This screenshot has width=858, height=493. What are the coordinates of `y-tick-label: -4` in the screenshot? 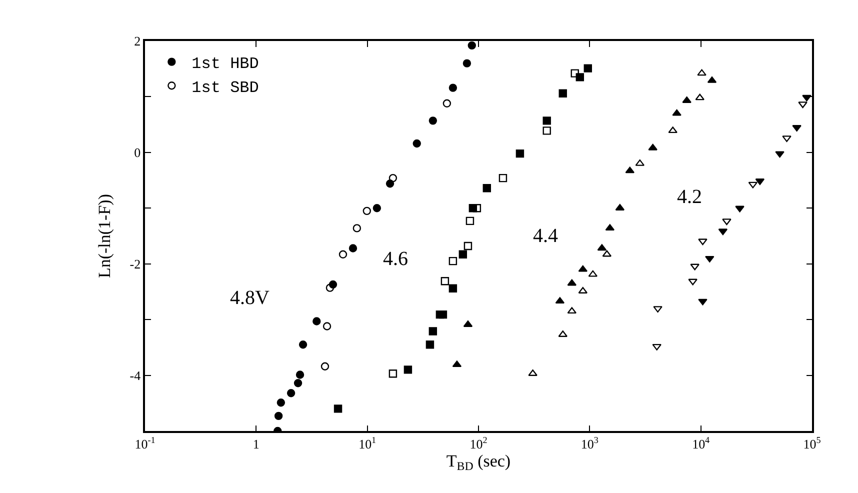 It's located at (136, 375).